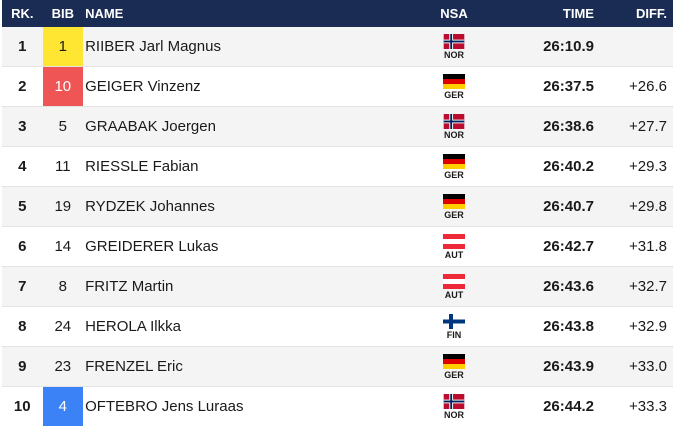 The width and height of the screenshot is (675, 432). I want to click on bib-cell: 11, so click(63, 166).